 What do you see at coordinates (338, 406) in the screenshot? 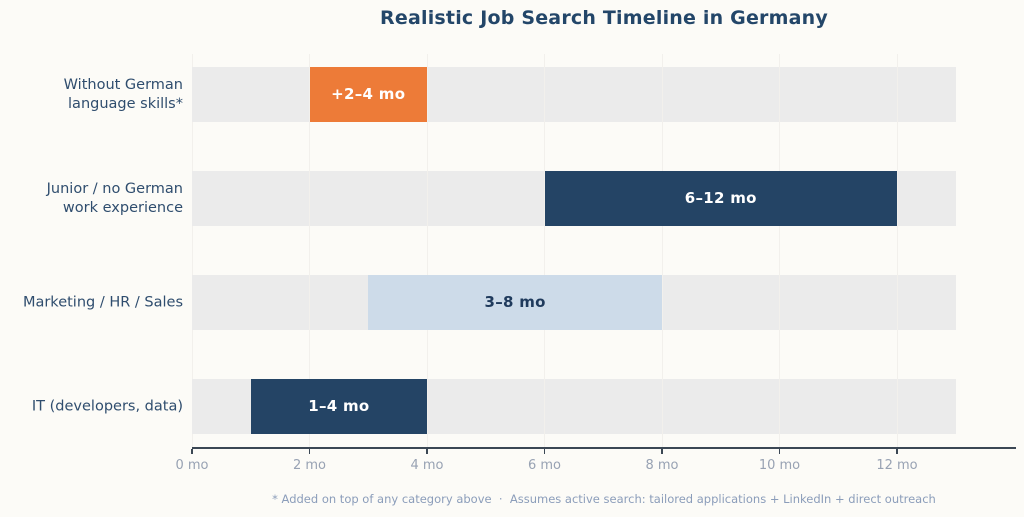
I see `range-bar: 1–4 mo` at bounding box center [338, 406].